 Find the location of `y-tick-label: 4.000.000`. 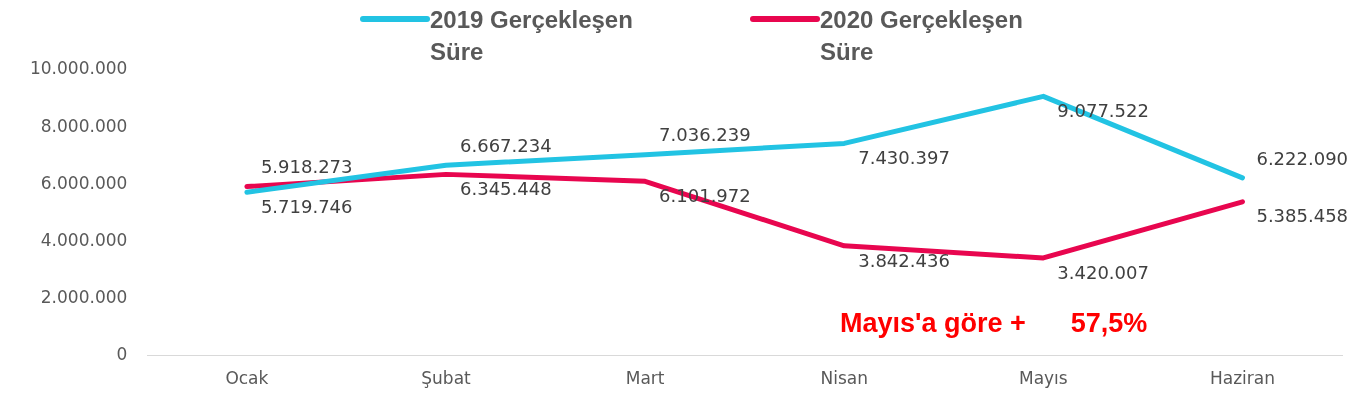

y-tick-label: 4.000.000 is located at coordinates (84, 239).